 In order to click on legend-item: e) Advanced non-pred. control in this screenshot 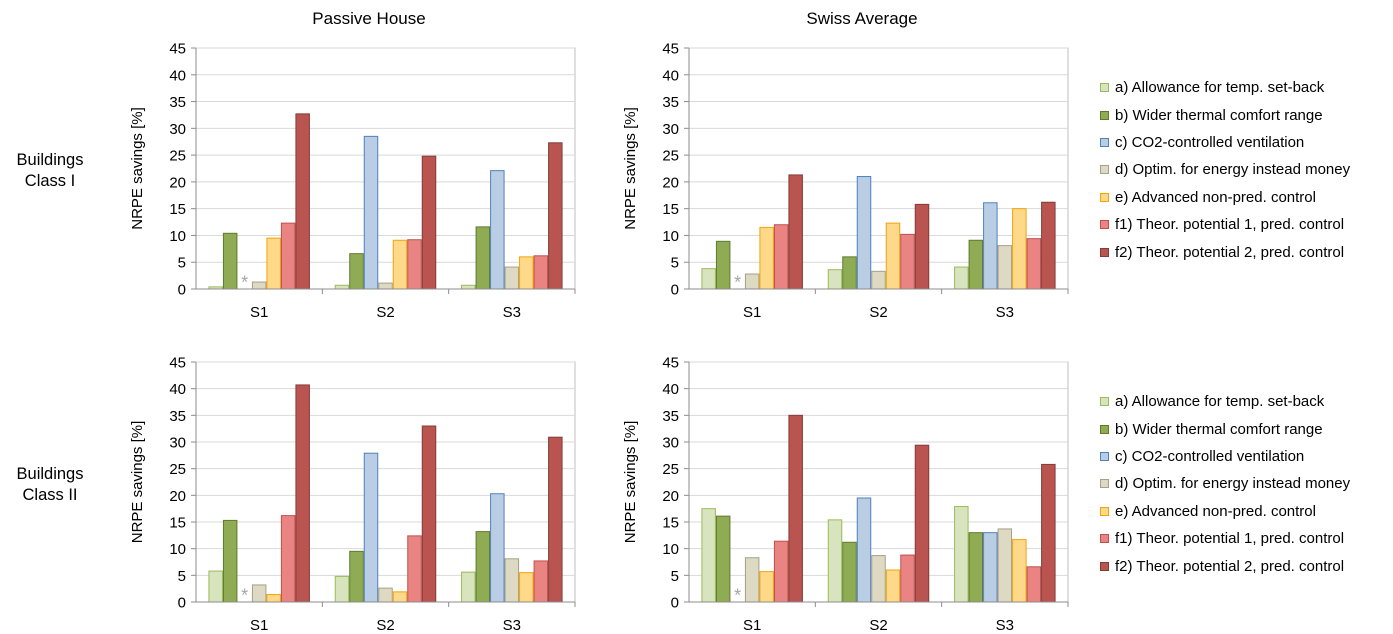, I will do `click(1225, 197)`.